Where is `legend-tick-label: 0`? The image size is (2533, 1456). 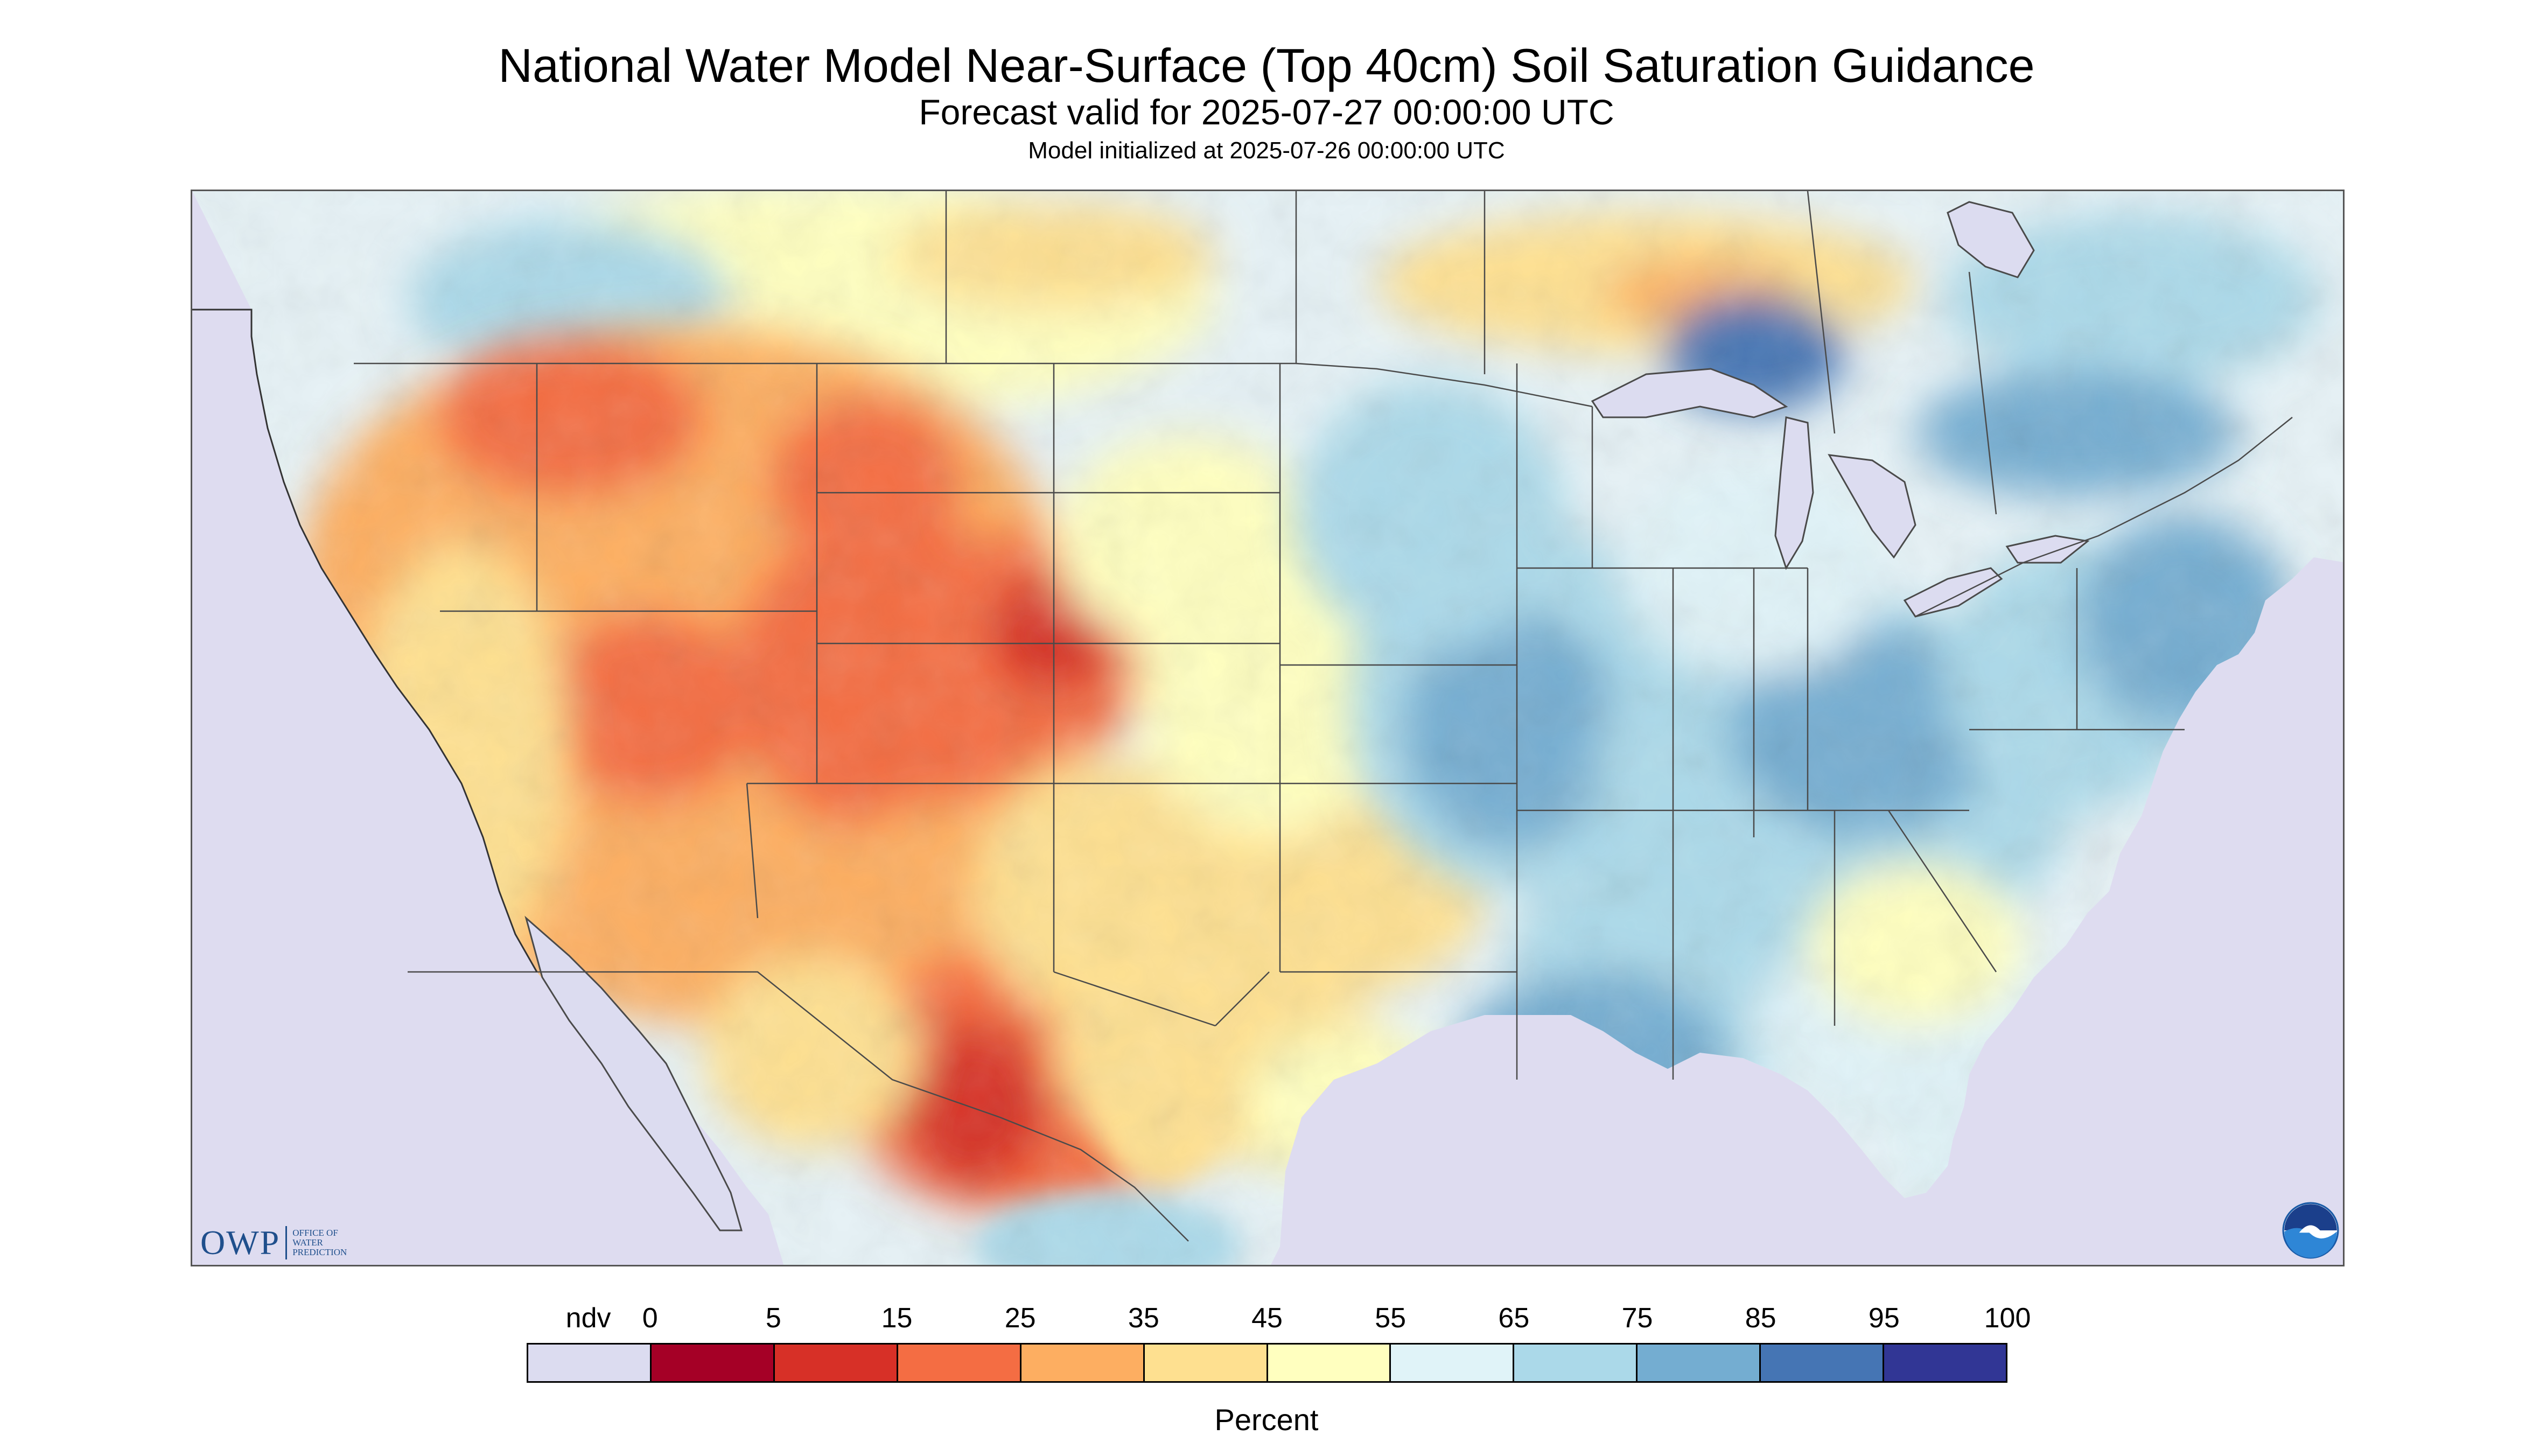 legend-tick-label: 0 is located at coordinates (650, 1318).